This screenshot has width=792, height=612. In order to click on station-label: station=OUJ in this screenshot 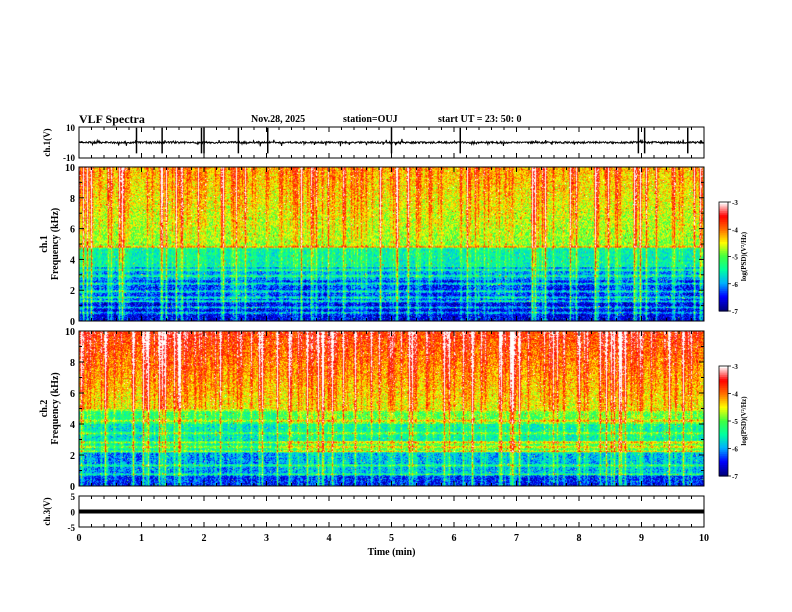, I will do `click(370, 119)`.